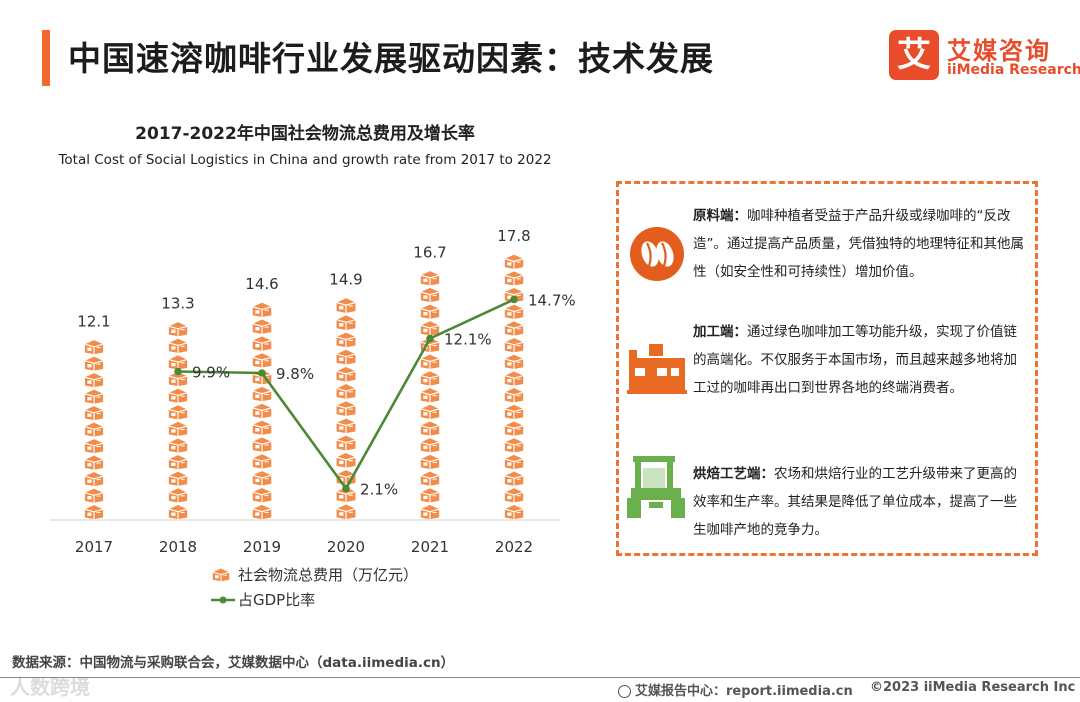 The image size is (1080, 702). I want to click on bar-2019, so click(262, 410).